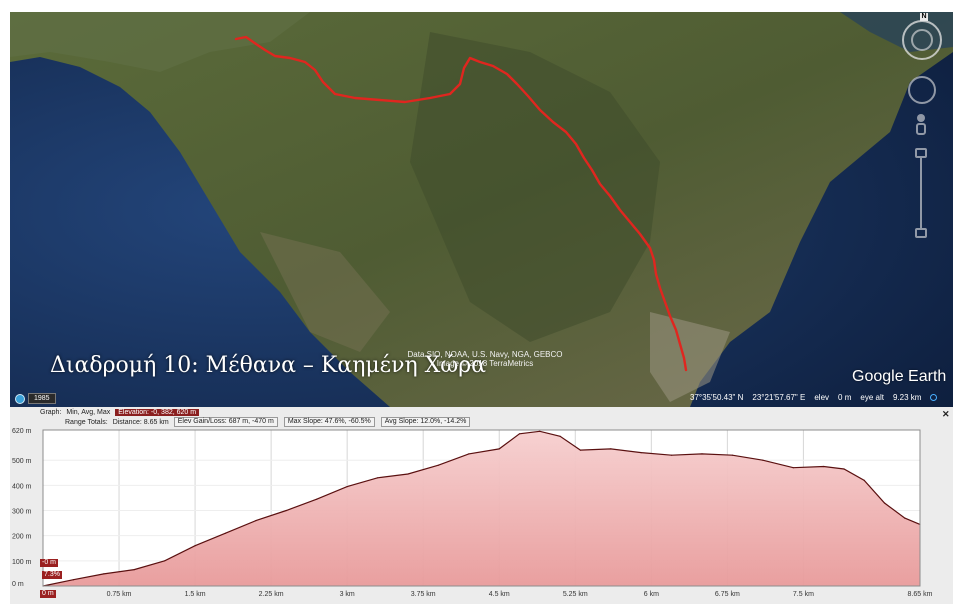 Image resolution: width=955 pixels, height=608 pixels. I want to click on x-tick-label: 1.5 km, so click(195, 594).